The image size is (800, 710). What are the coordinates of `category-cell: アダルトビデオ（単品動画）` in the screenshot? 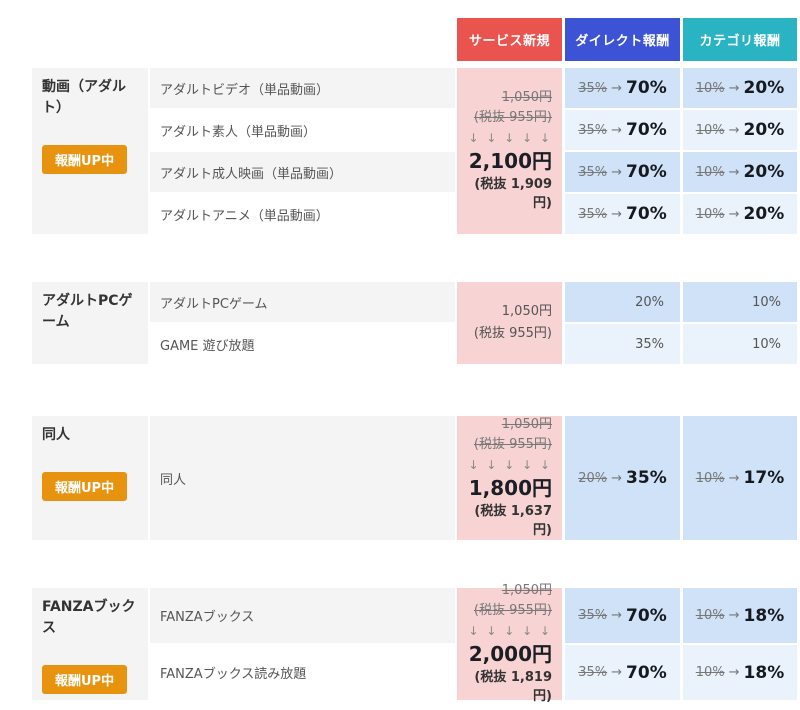 It's located at (302, 88).